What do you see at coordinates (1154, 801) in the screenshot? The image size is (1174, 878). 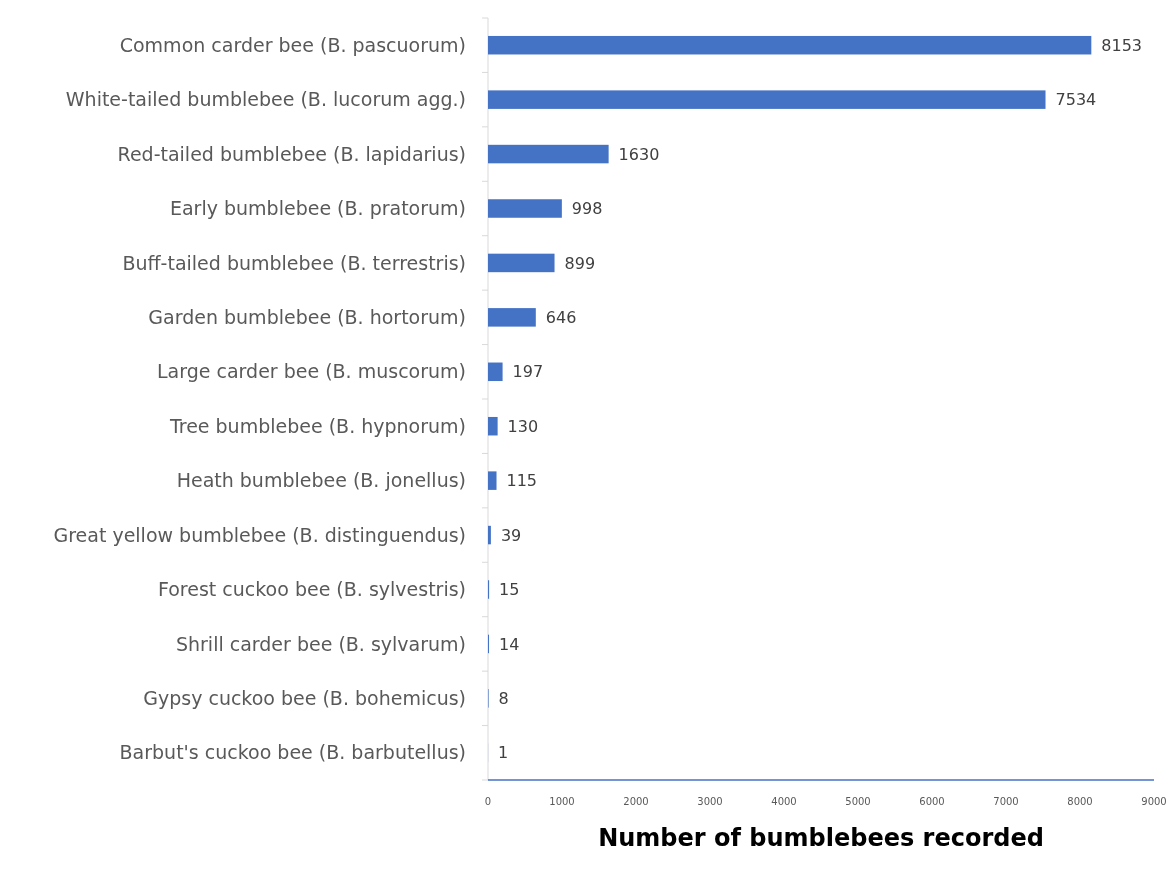 I see `x-tick-label: 9000` at bounding box center [1154, 801].